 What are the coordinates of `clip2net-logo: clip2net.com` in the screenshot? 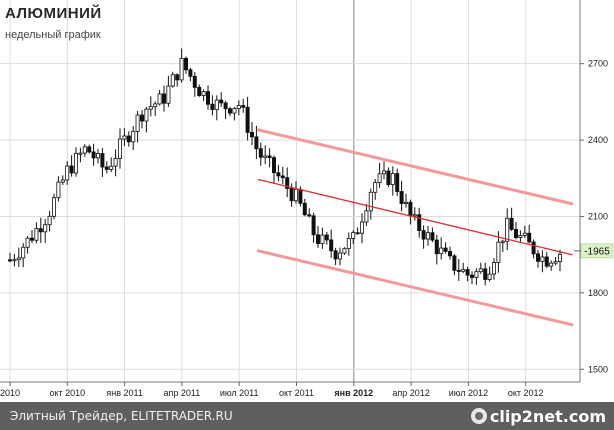 It's located at (538, 416).